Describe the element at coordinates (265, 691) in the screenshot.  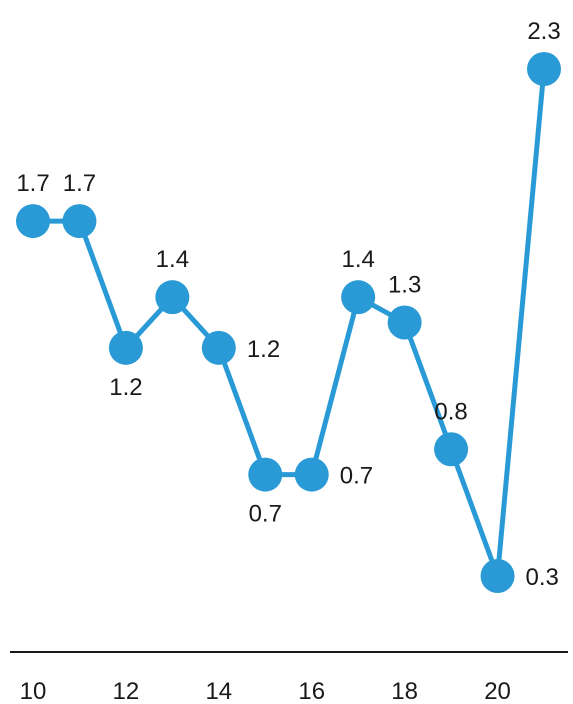
I see `x-tick-labels: 10 12 14 16 18 20` at that location.